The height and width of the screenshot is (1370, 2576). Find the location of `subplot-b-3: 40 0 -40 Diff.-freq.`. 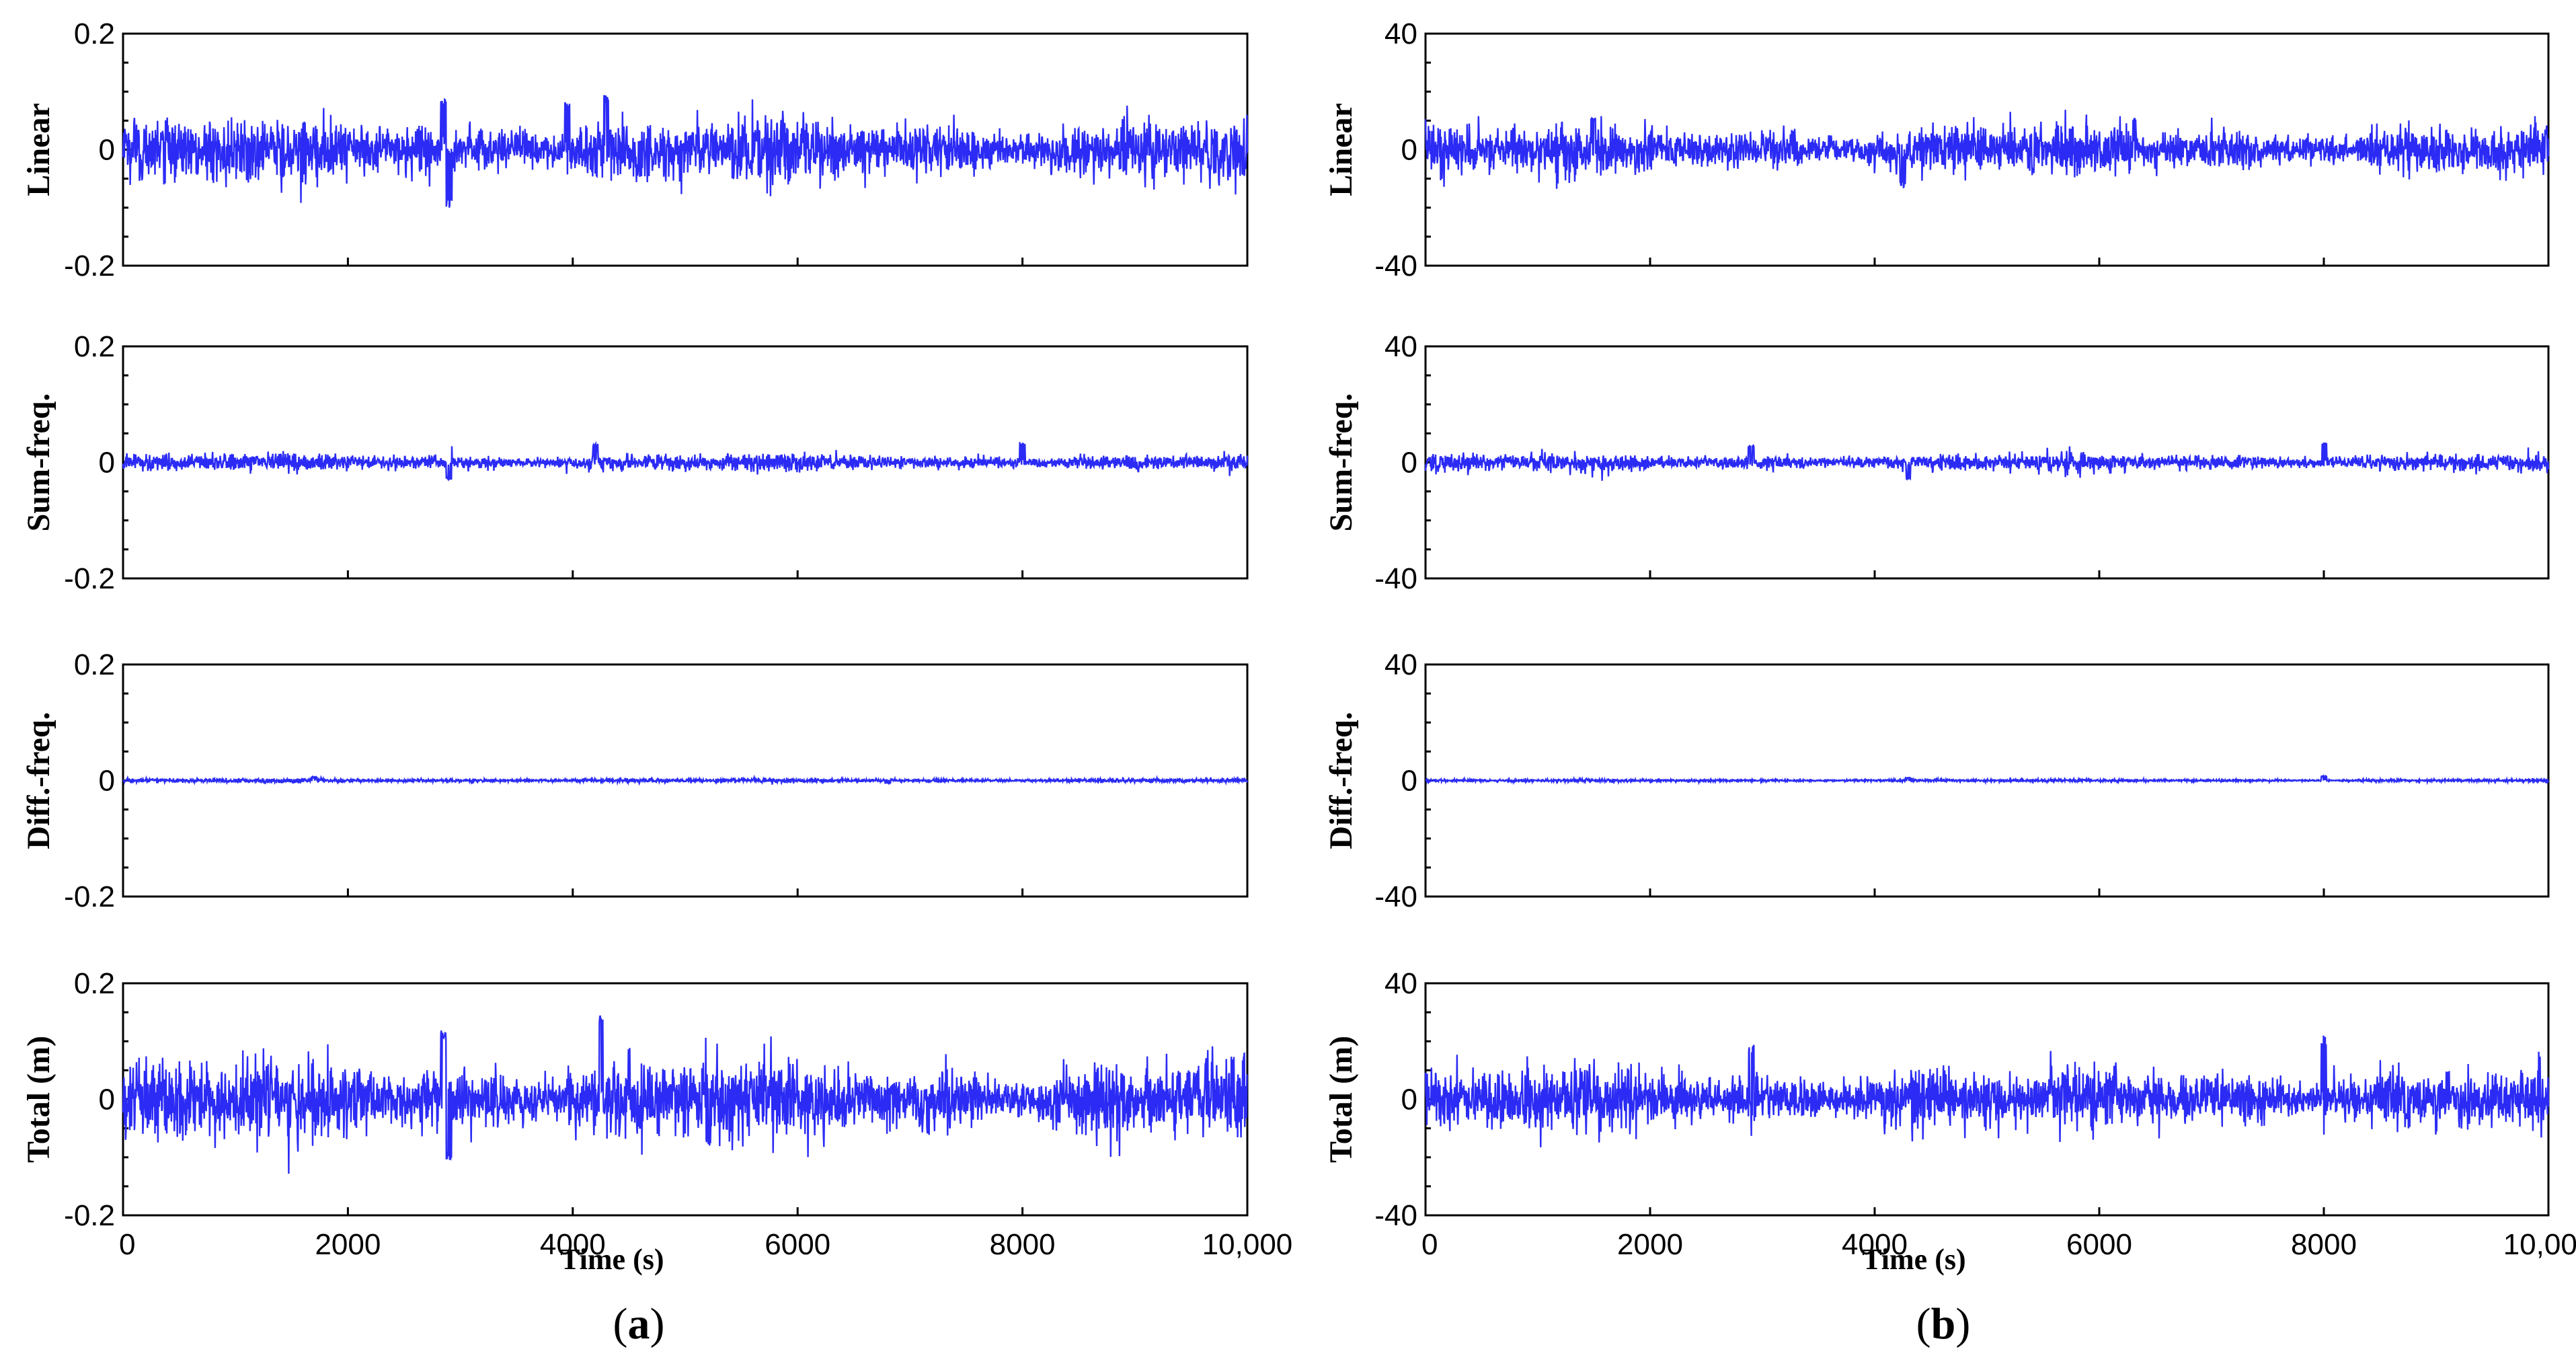

subplot-b-3: 40 0 -40 Diff.-freq. is located at coordinates (1937, 780).